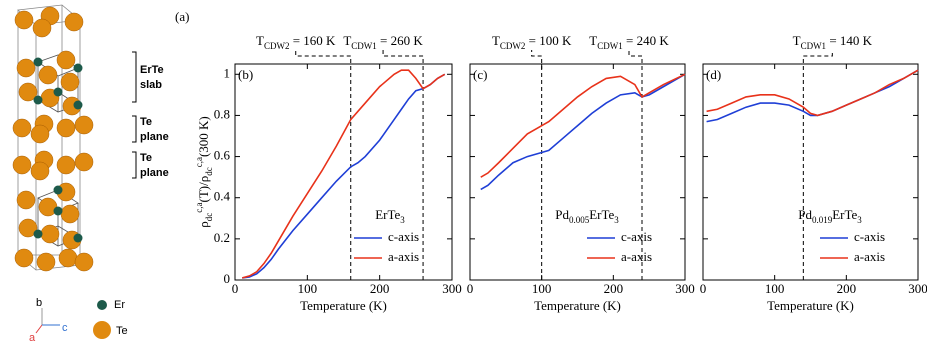  What do you see at coordinates (222, 237) in the screenshot?
I see `y-tick-label: 0.2` at bounding box center [222, 237].